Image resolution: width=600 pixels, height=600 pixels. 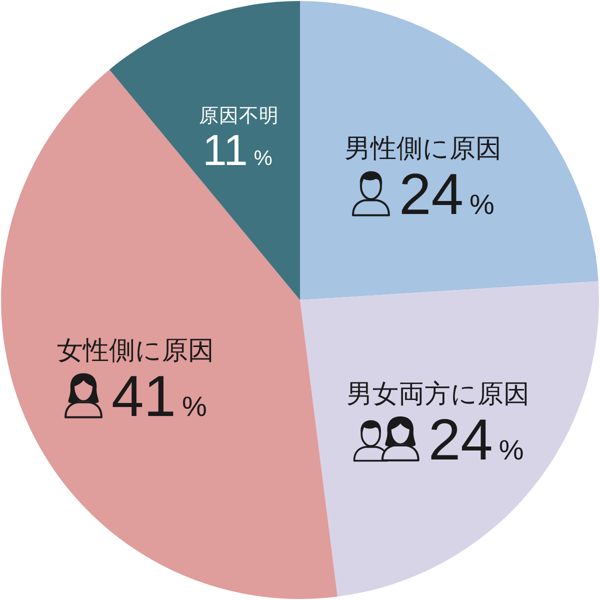 I want to click on data-label: 11%, so click(x=237, y=150).